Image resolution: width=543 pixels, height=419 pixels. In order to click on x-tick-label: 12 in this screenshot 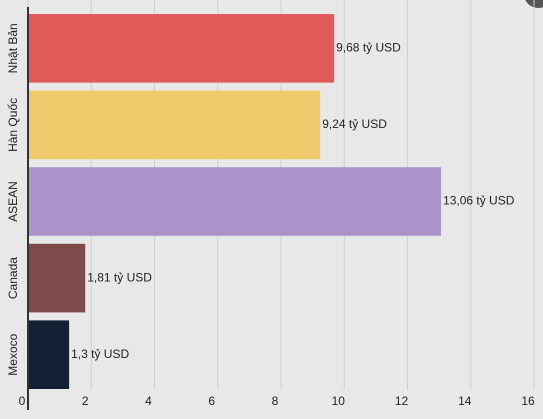, I will do `click(402, 401)`.